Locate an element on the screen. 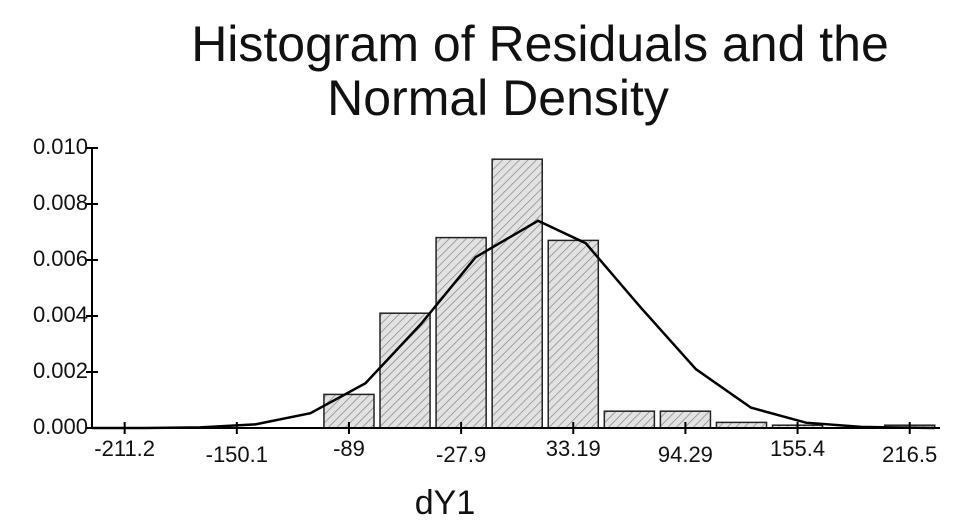 This screenshot has height=532, width=965. x-axis-label: dY1 is located at coordinates (445, 503).